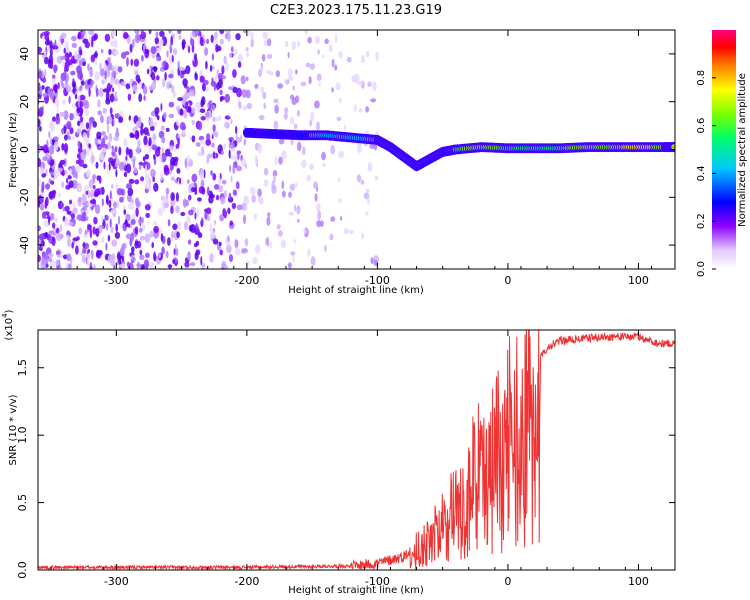 This screenshot has width=750, height=600. Describe the element at coordinates (246, 280) in the screenshot. I see `spectrogram-xtick-label: -200` at that location.